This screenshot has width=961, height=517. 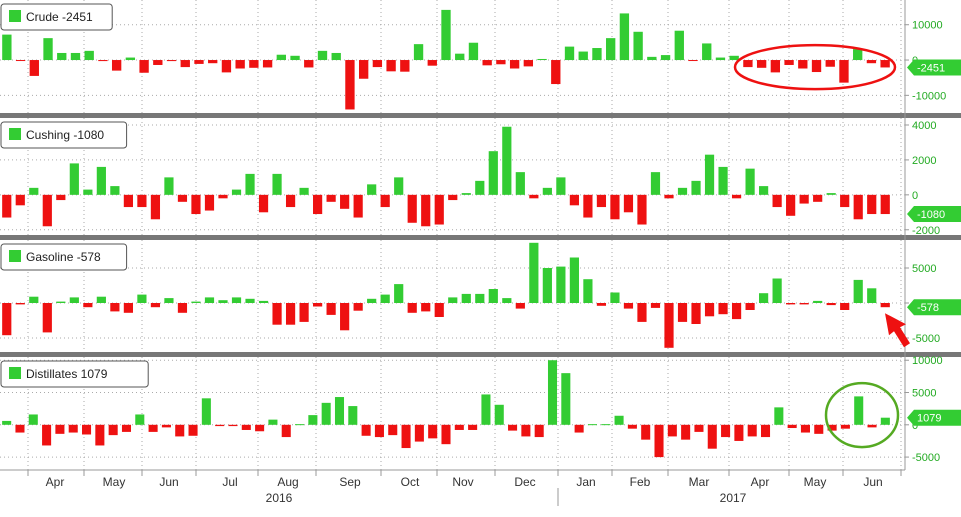 I want to click on y-tick-label: -5000, so click(x=926, y=458).